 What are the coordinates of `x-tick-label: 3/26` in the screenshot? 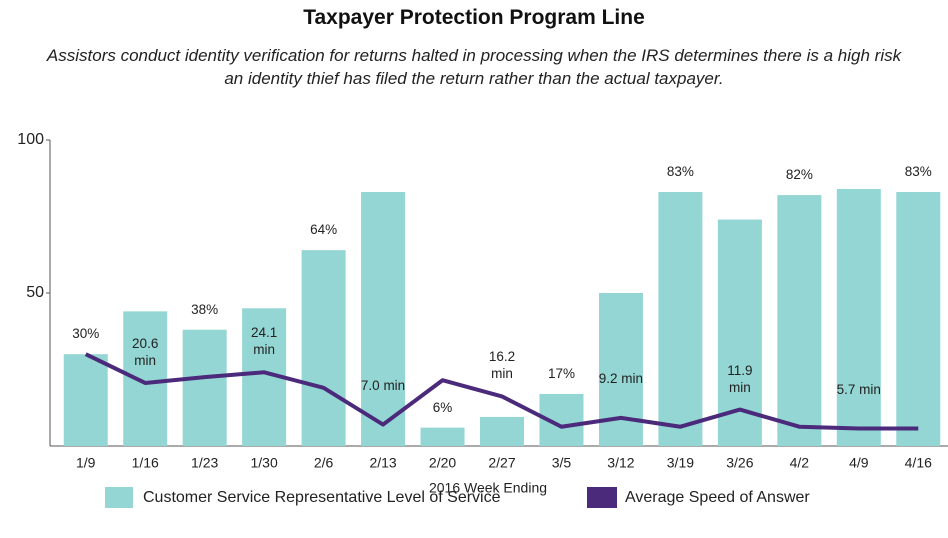 It's located at (739, 463).